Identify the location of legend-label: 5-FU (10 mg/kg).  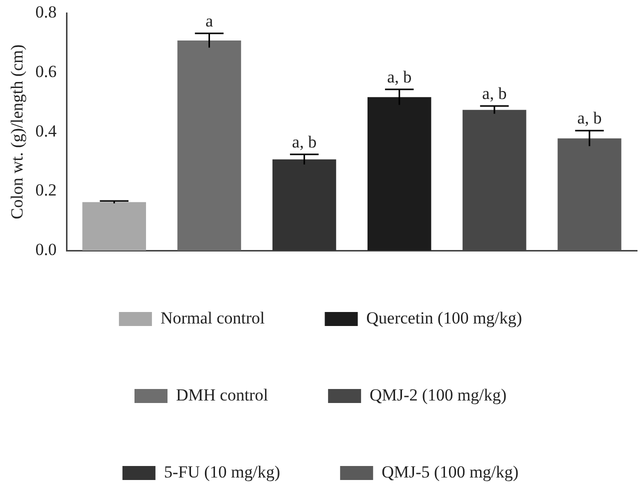
(222, 472).